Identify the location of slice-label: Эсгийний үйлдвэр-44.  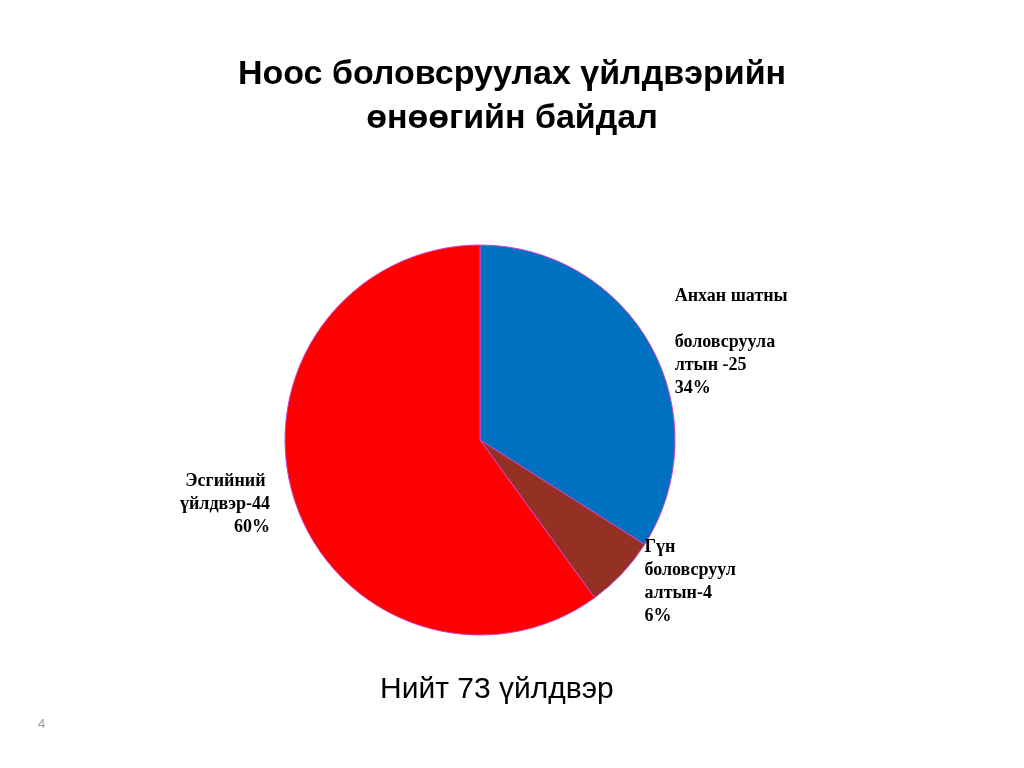
(225, 492).